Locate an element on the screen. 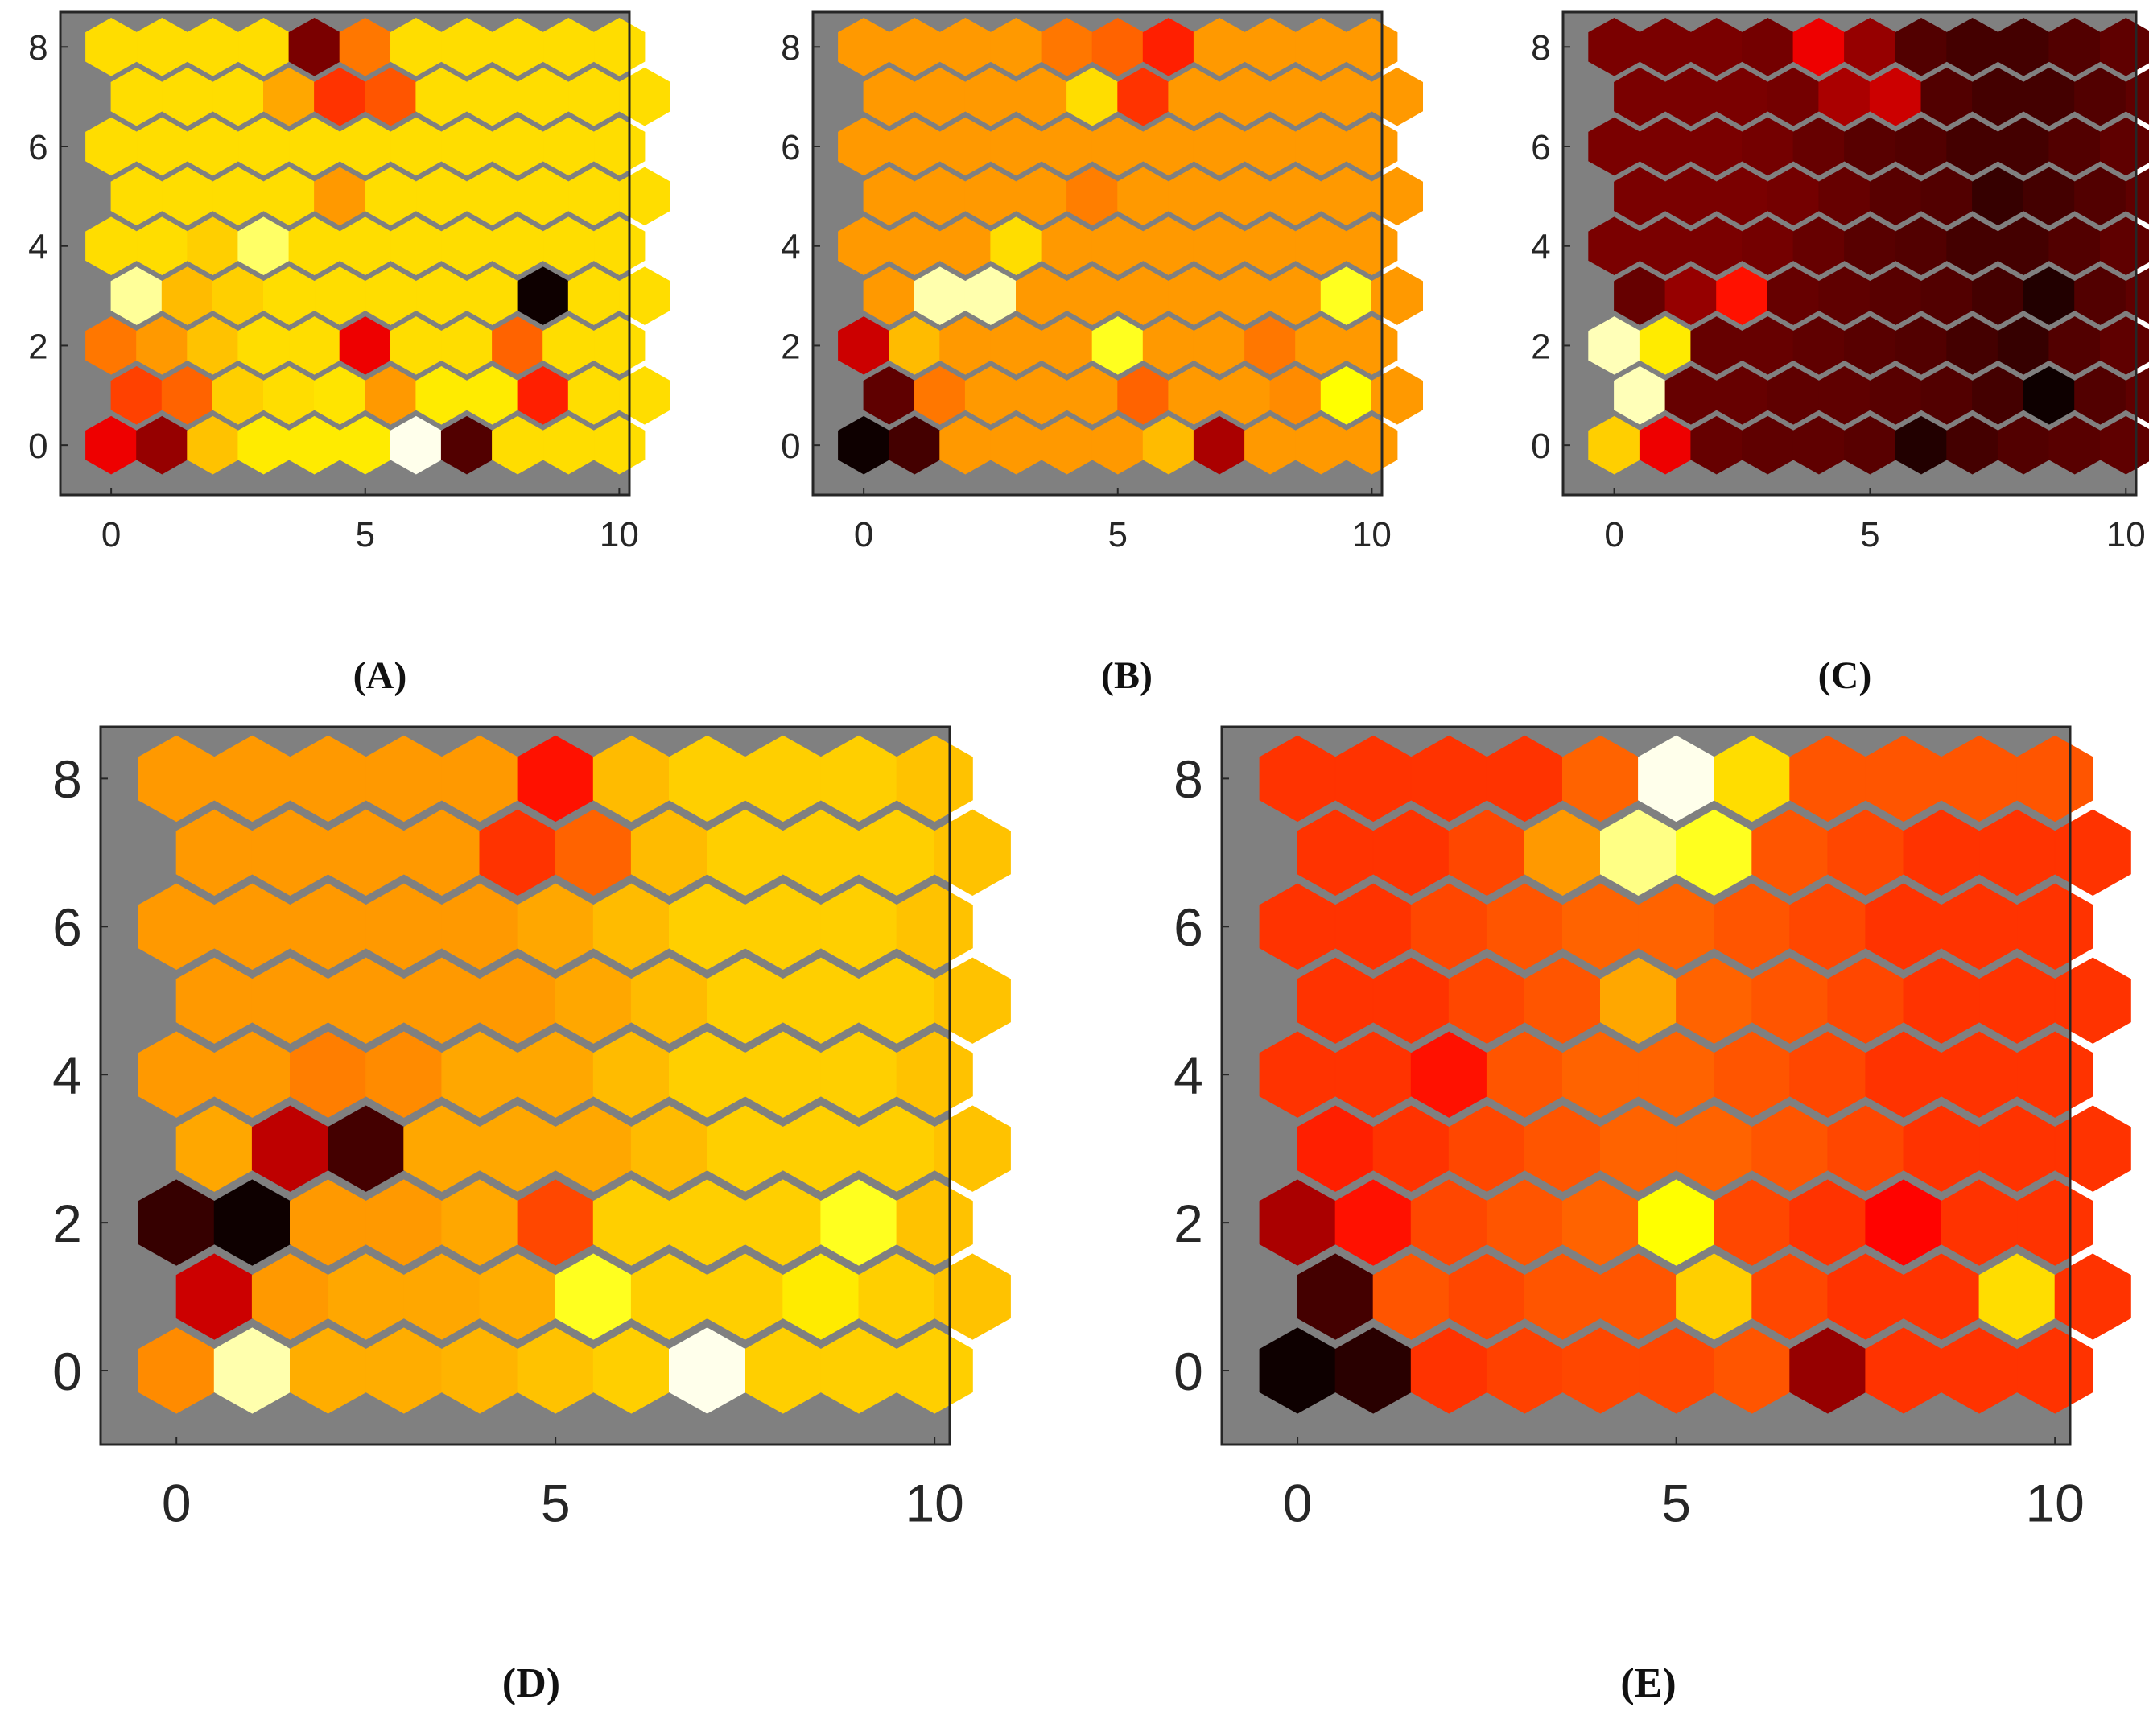  panel-label: (E) is located at coordinates (1648, 1683).